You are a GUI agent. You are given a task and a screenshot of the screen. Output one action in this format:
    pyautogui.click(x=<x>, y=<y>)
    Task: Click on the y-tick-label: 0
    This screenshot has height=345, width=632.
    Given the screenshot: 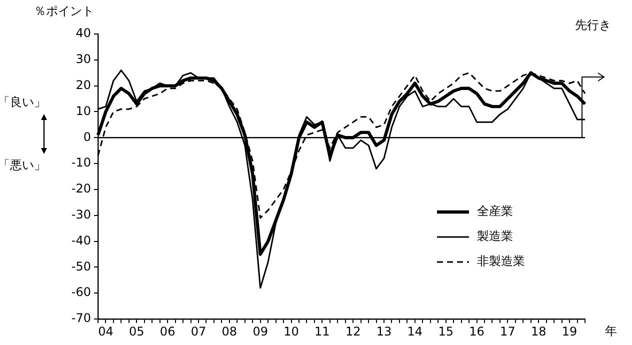 What is the action you would take?
    pyautogui.click(x=87, y=137)
    